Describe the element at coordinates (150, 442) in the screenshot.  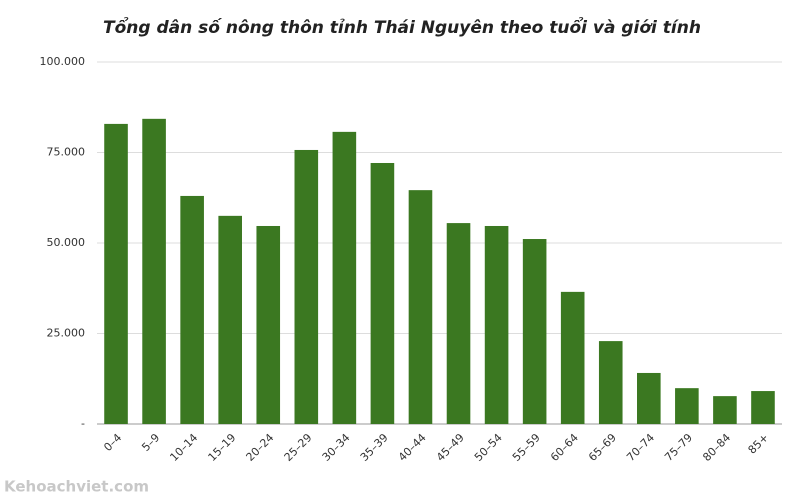
I see `x-tick-label: 5–9` at that location.